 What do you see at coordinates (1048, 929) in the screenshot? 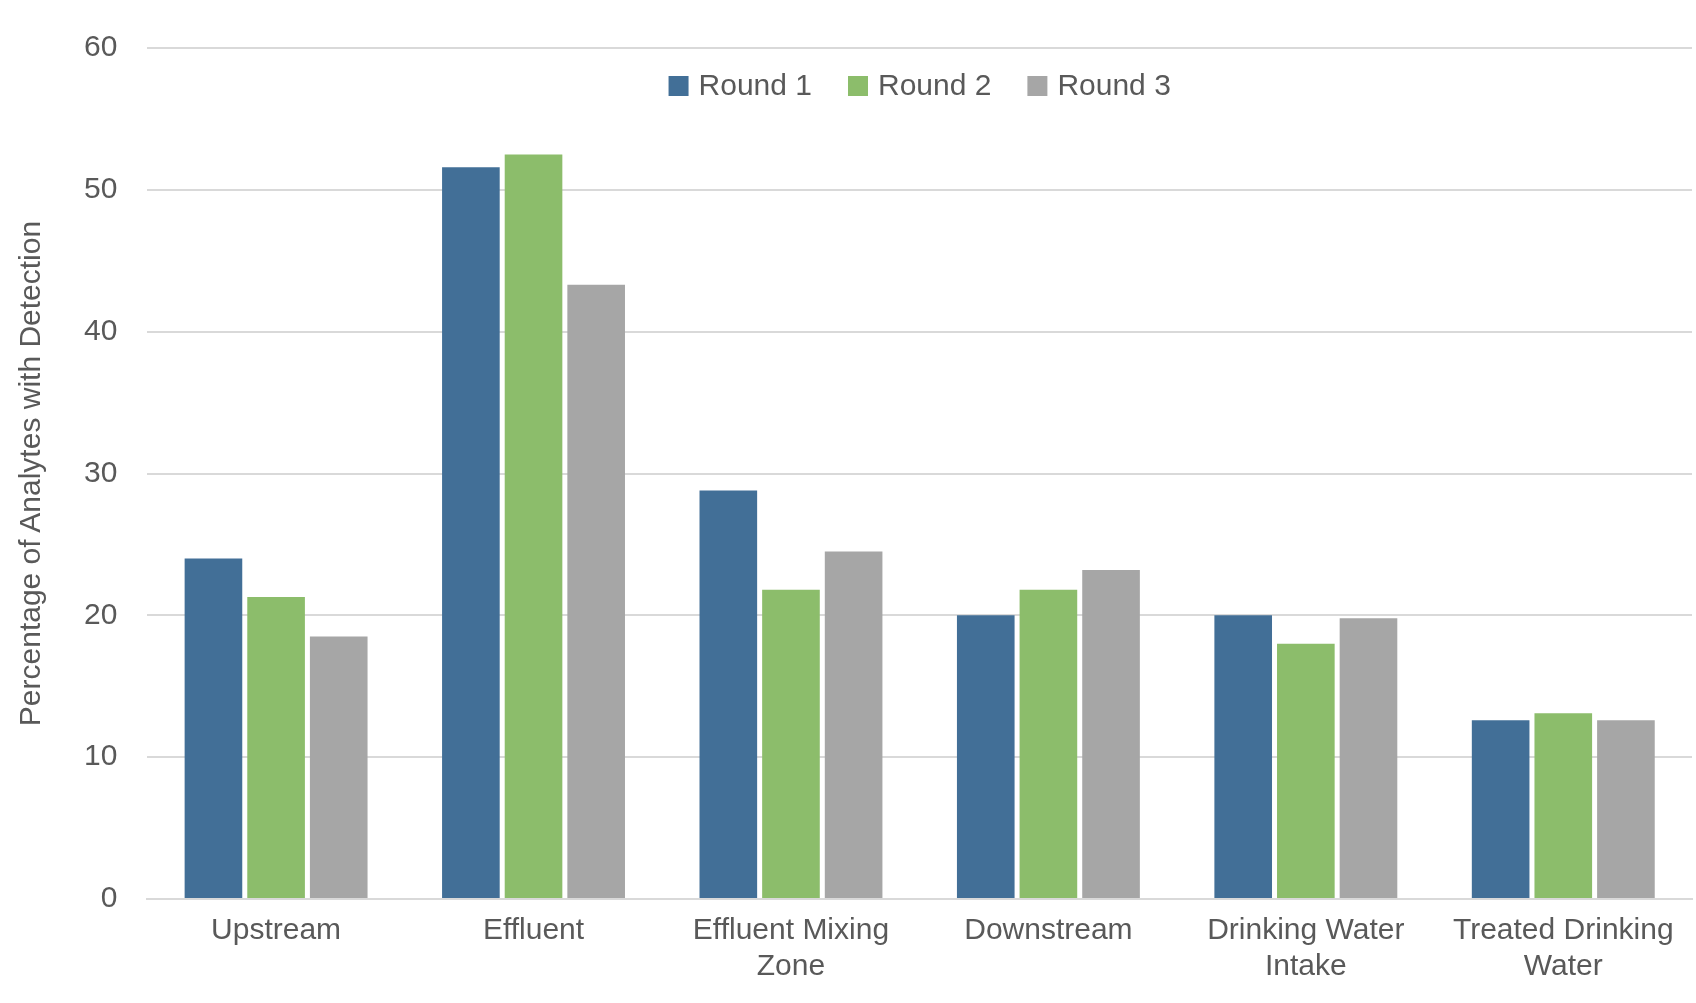
I see `x-tick-label: Downstream` at bounding box center [1048, 929].